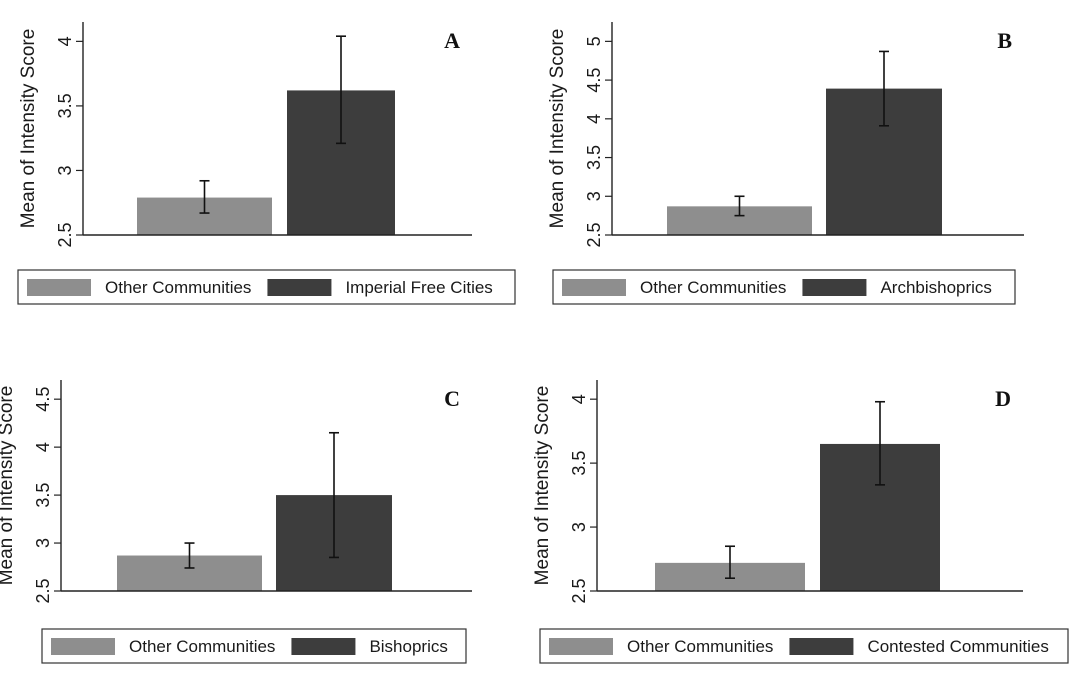 The image size is (1080, 678). What do you see at coordinates (957, 646) in the screenshot?
I see `legend-label-highlight: Contested Communities` at bounding box center [957, 646].